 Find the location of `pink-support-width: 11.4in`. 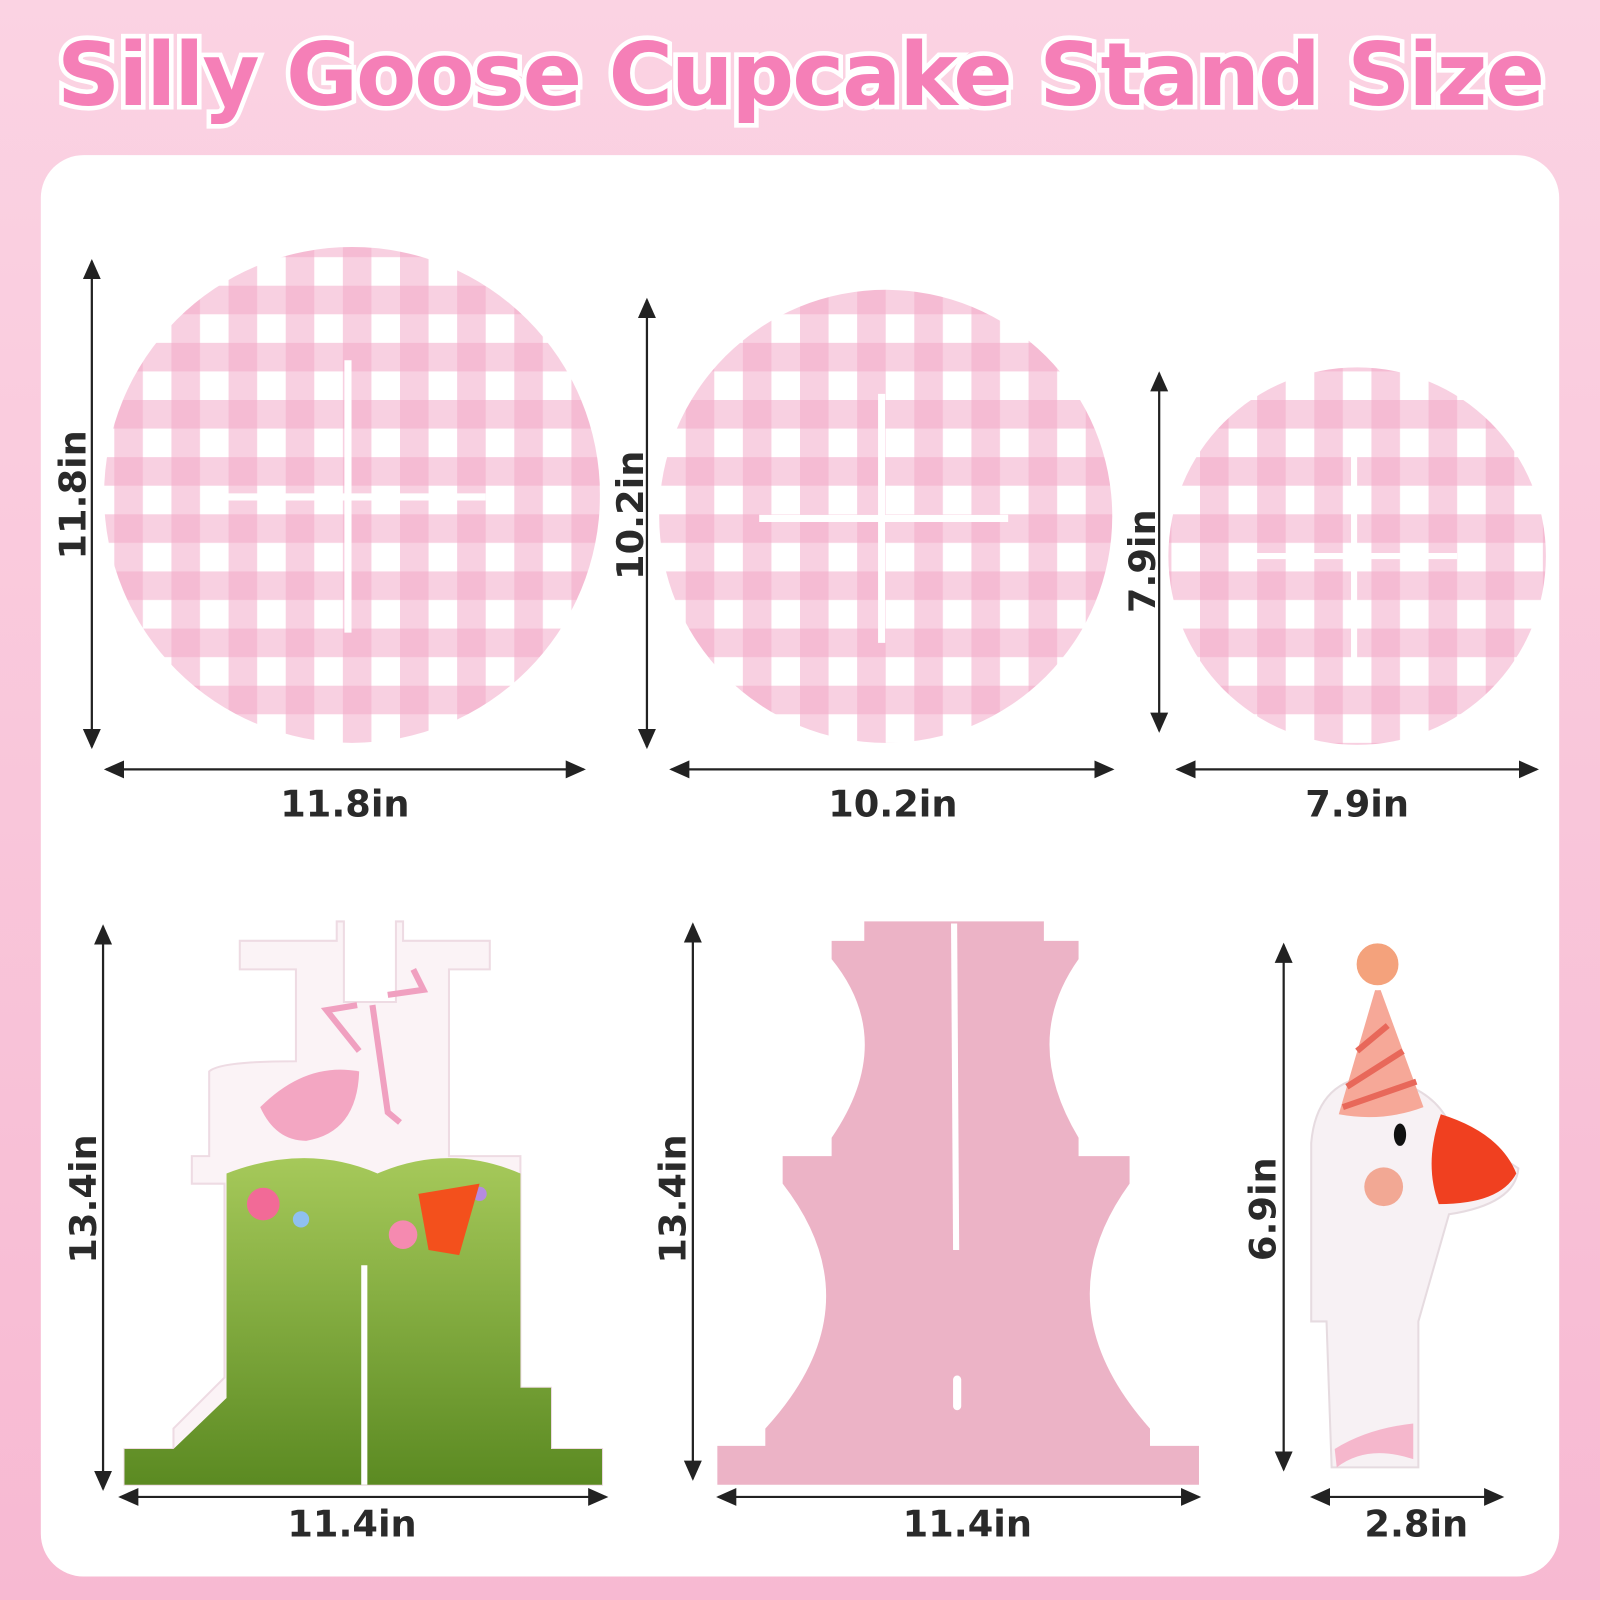

pink-support-width: 11.4in is located at coordinates (967, 1524).